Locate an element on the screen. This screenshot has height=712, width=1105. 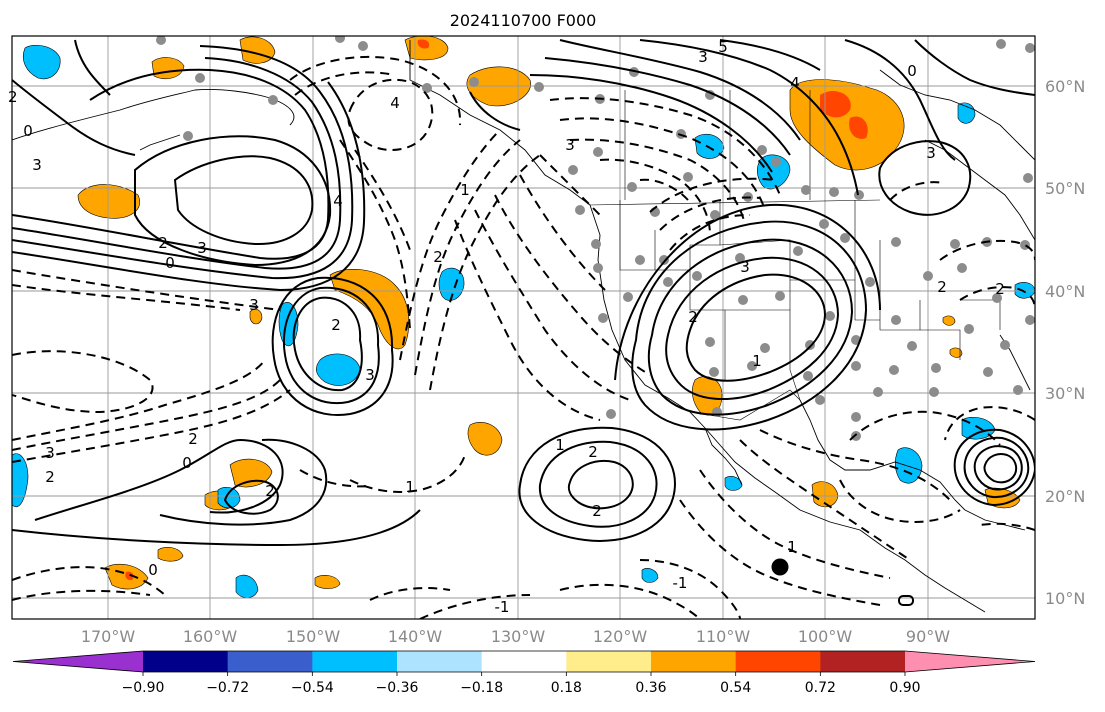
colorbar-extend-low is located at coordinates (78, 661).